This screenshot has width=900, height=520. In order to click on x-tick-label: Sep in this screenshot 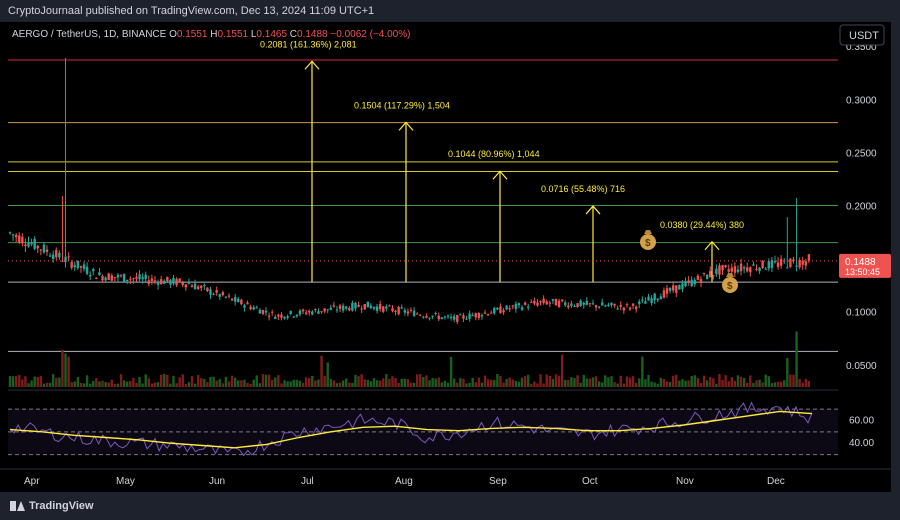, I will do `click(498, 481)`.